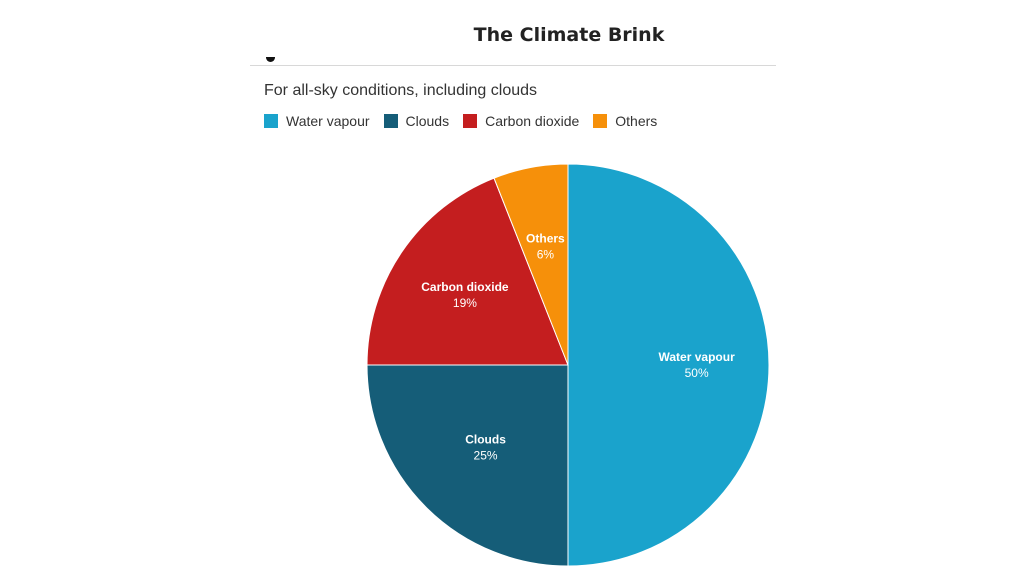 The height and width of the screenshot is (576, 1024). Describe the element at coordinates (485, 447) in the screenshot. I see `slice-data-label: Clouds 25%` at that location.